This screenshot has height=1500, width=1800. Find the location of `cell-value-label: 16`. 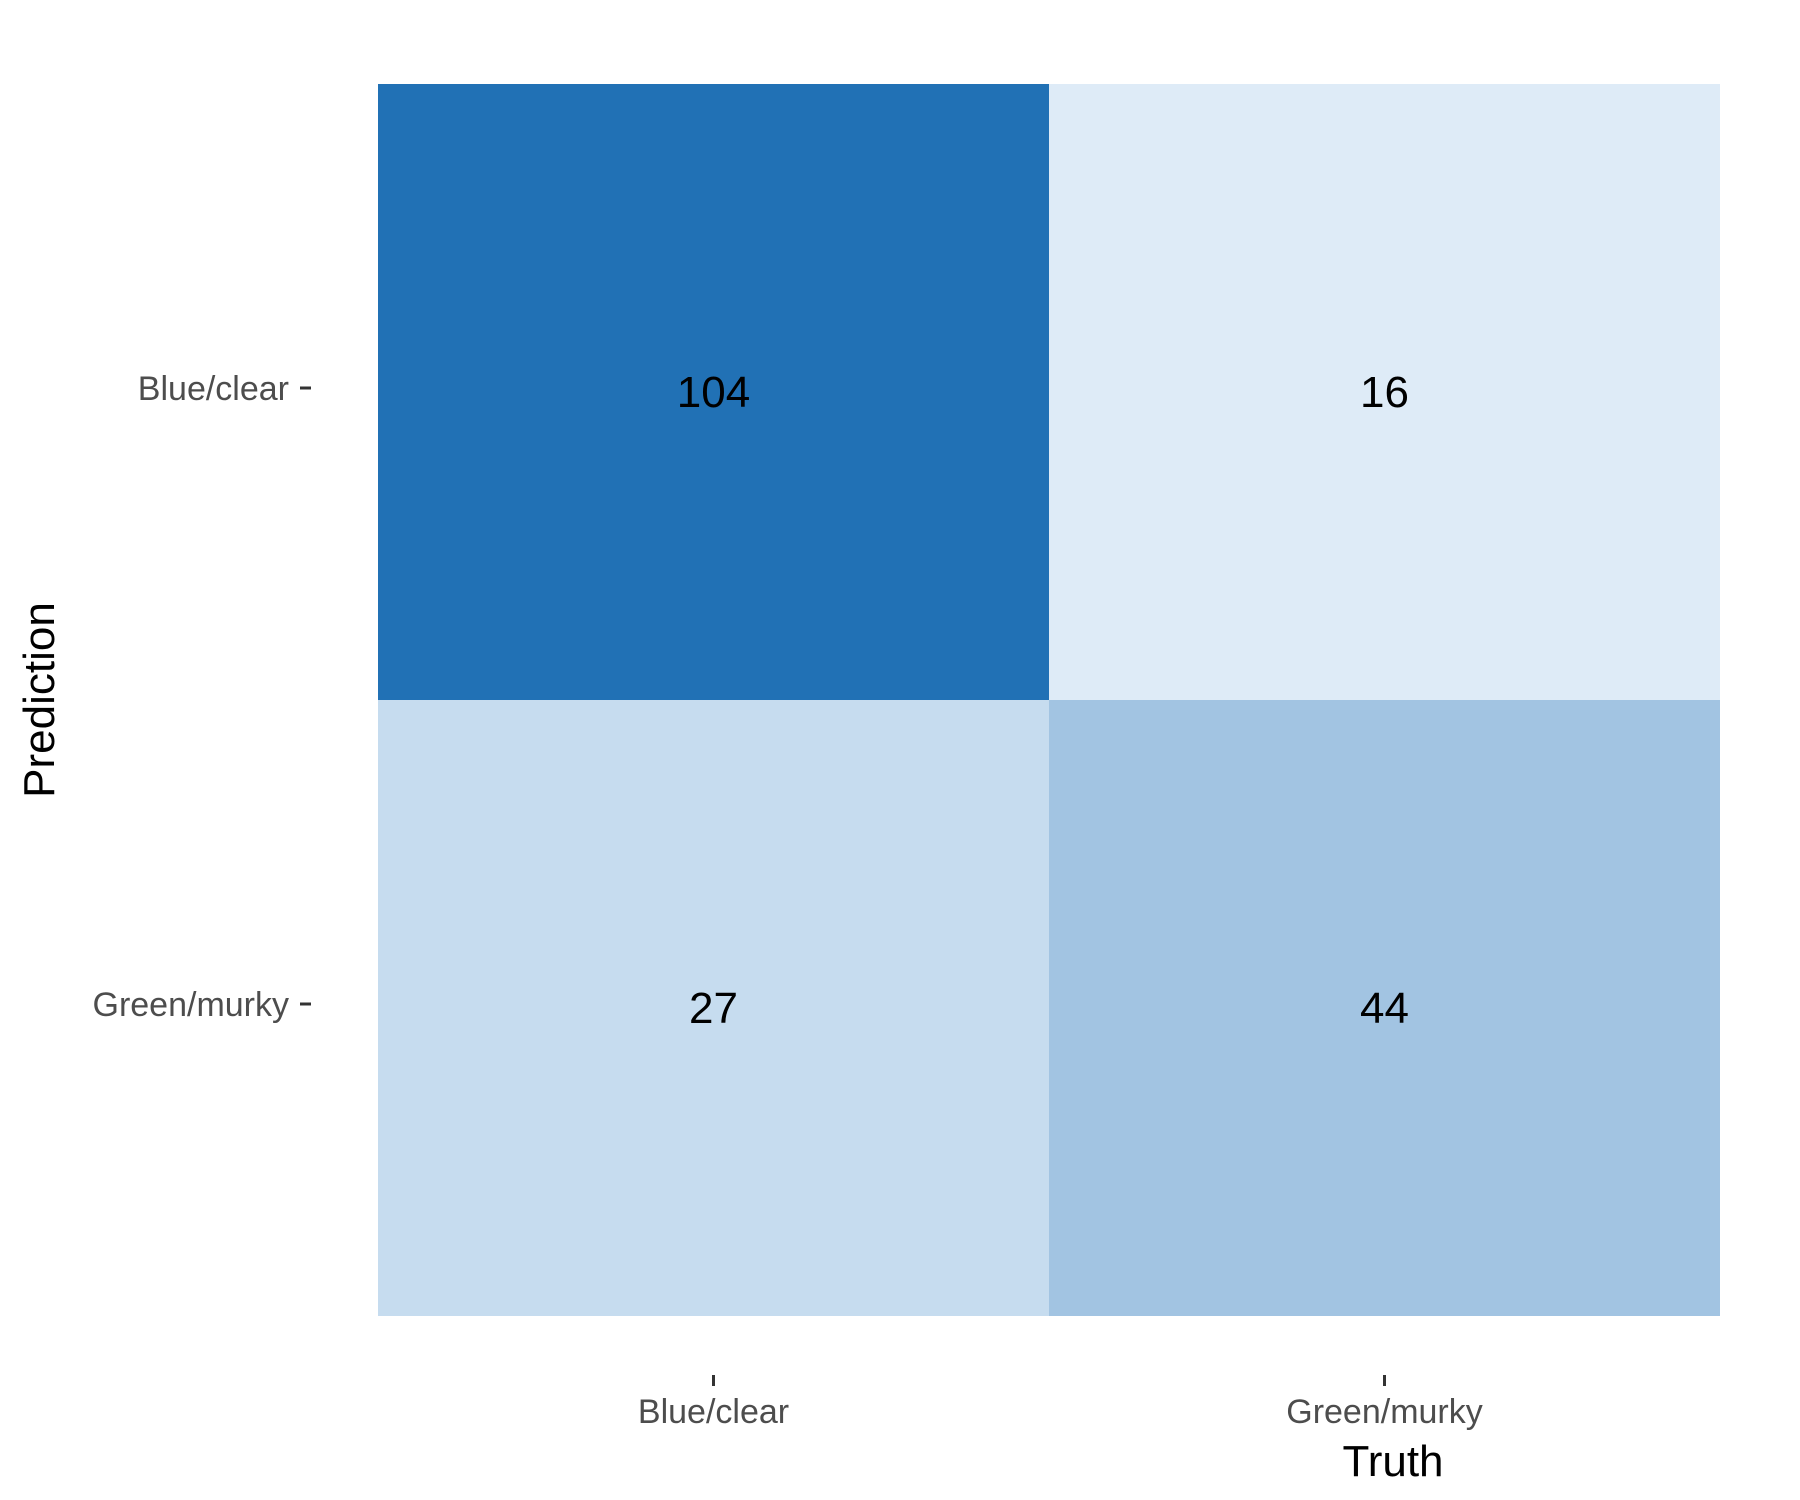

cell-value-label: 16 is located at coordinates (1384, 392).